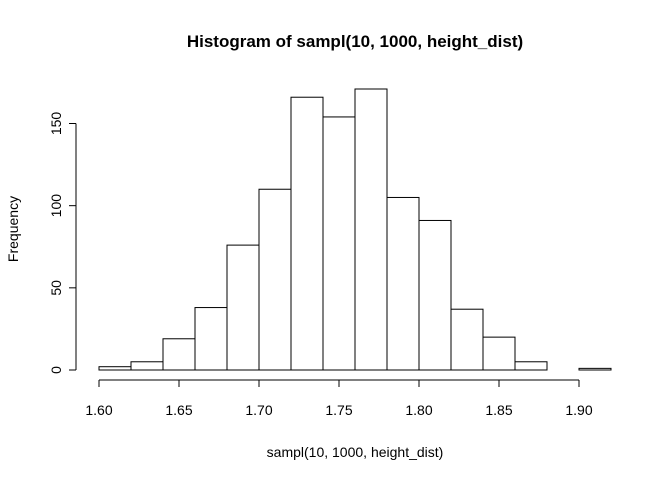 The image size is (672, 480). Describe the element at coordinates (418, 410) in the screenshot. I see `x-tick-label: 1.80` at that location.